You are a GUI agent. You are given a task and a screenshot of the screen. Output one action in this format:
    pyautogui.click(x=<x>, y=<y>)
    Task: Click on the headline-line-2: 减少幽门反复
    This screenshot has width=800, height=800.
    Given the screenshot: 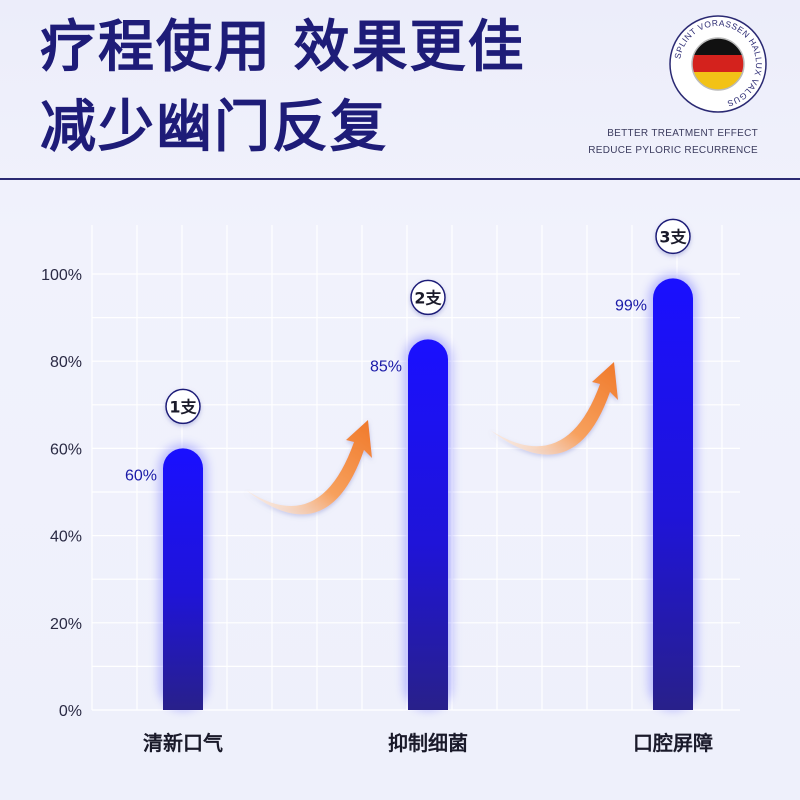 What is the action you would take?
    pyautogui.click(x=214, y=127)
    